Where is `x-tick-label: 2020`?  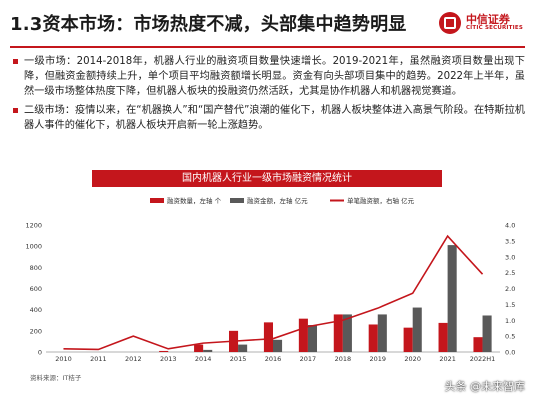 x-tick-label: 2020 is located at coordinates (412, 359).